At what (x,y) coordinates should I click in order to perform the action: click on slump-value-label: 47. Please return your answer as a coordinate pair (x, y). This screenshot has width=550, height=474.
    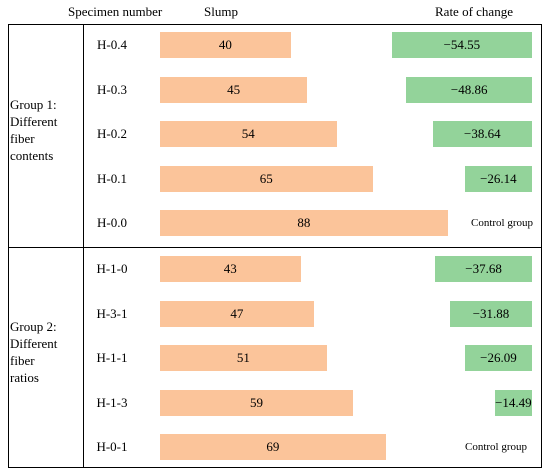
    Looking at the image, I should click on (237, 313).